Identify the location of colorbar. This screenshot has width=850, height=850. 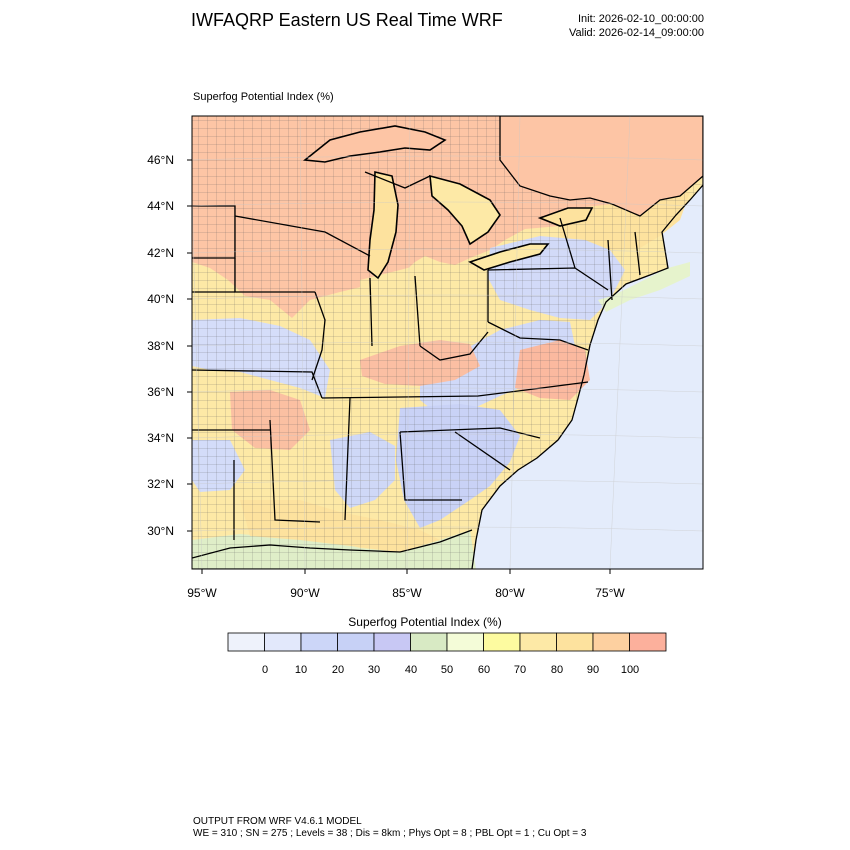
(447, 642).